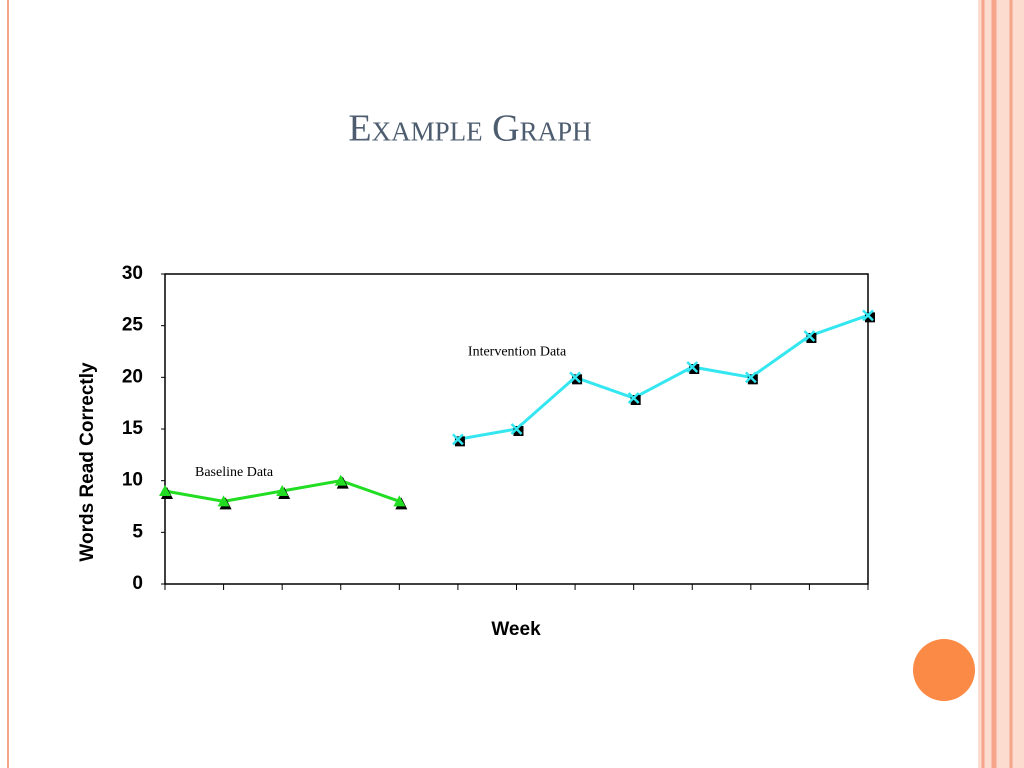  I want to click on y-tick-label: 10, so click(132, 480).